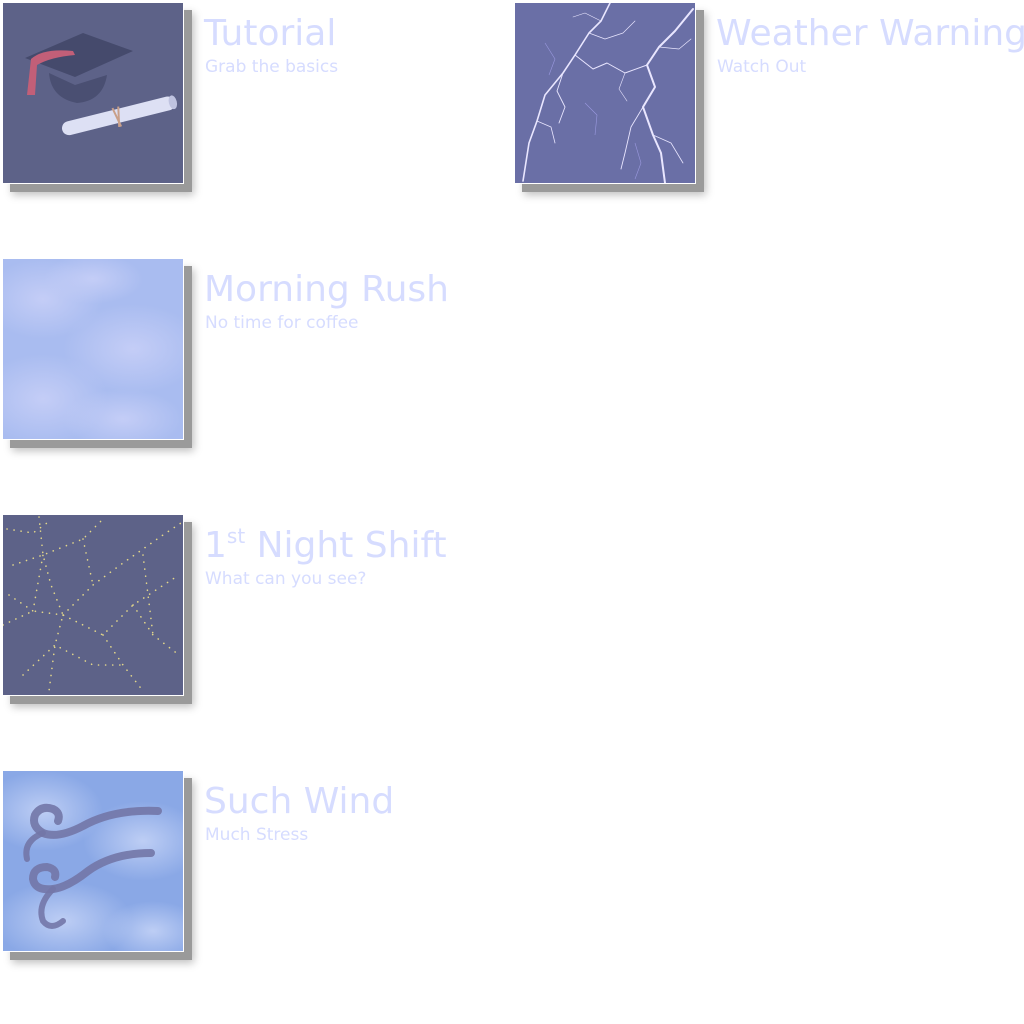 This screenshot has width=1024, height=1024. I want to click on level-card-tutorial: Tutorial Grab the basics, so click(250, 100).